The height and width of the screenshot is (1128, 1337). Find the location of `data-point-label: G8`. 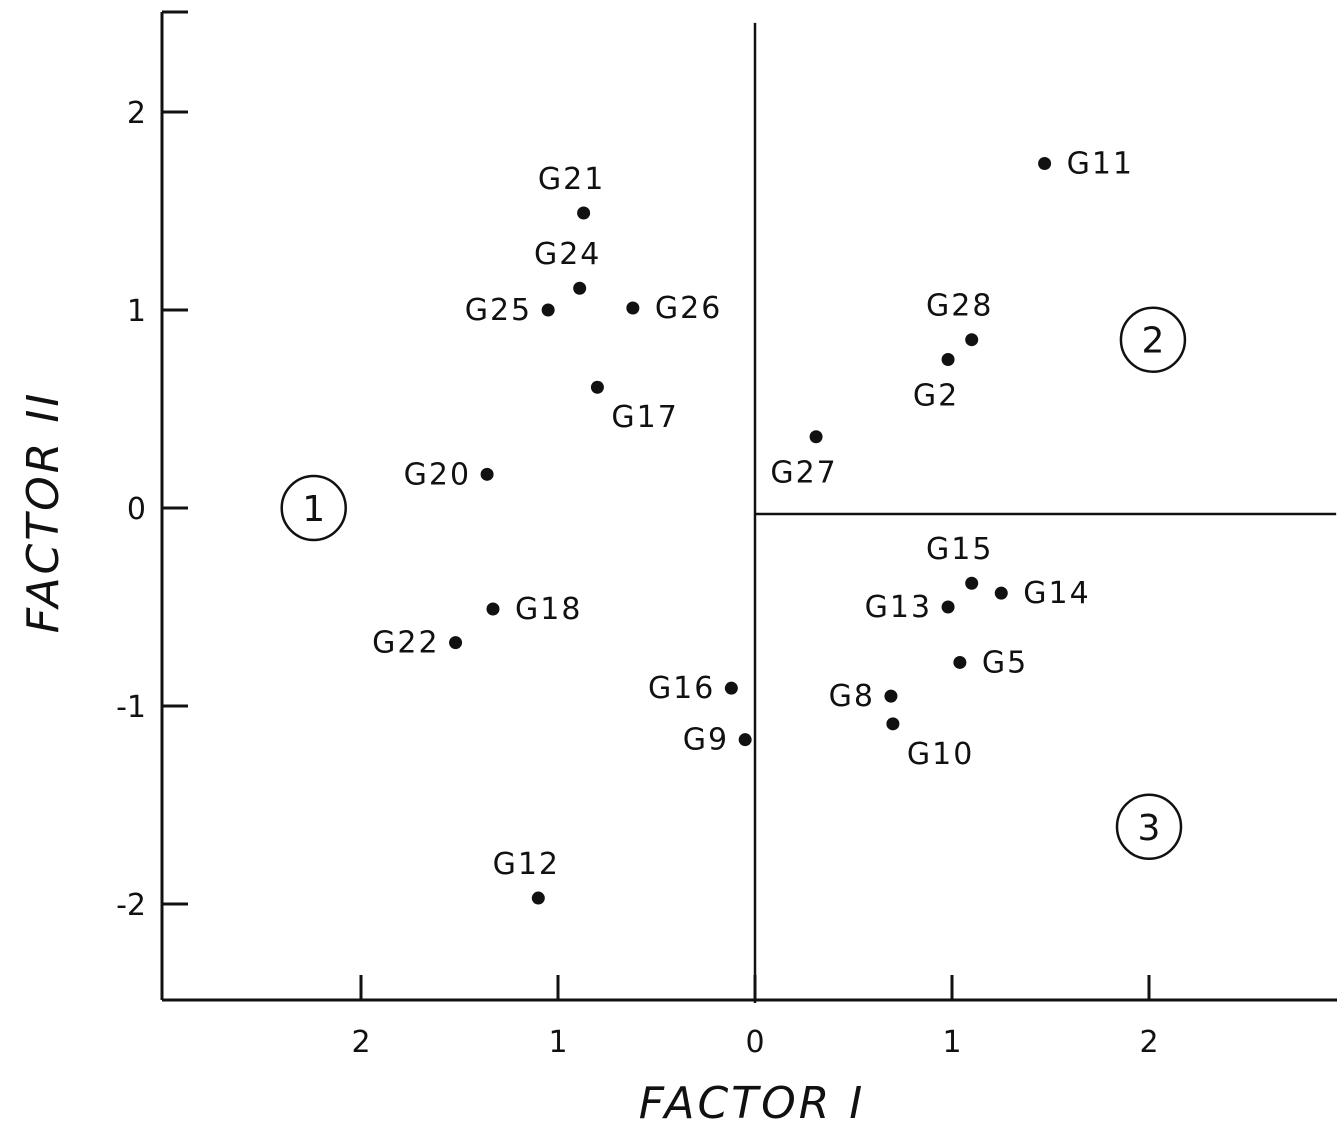

data-point-label: G8 is located at coordinates (852, 696).